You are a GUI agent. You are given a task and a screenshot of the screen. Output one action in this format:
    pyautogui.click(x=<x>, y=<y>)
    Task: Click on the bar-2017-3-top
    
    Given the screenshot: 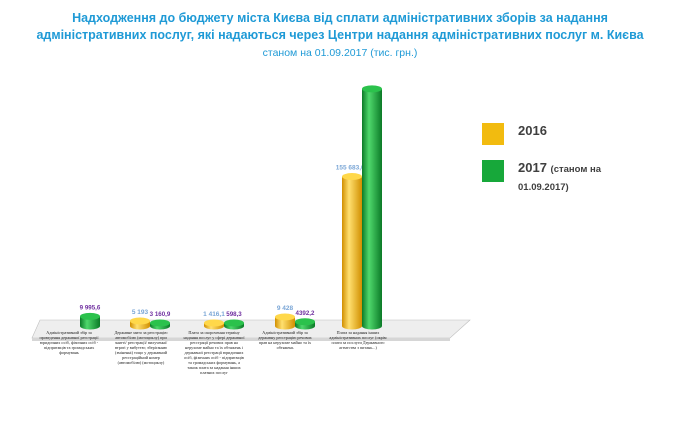 What is the action you would take?
    pyautogui.click(x=234, y=323)
    